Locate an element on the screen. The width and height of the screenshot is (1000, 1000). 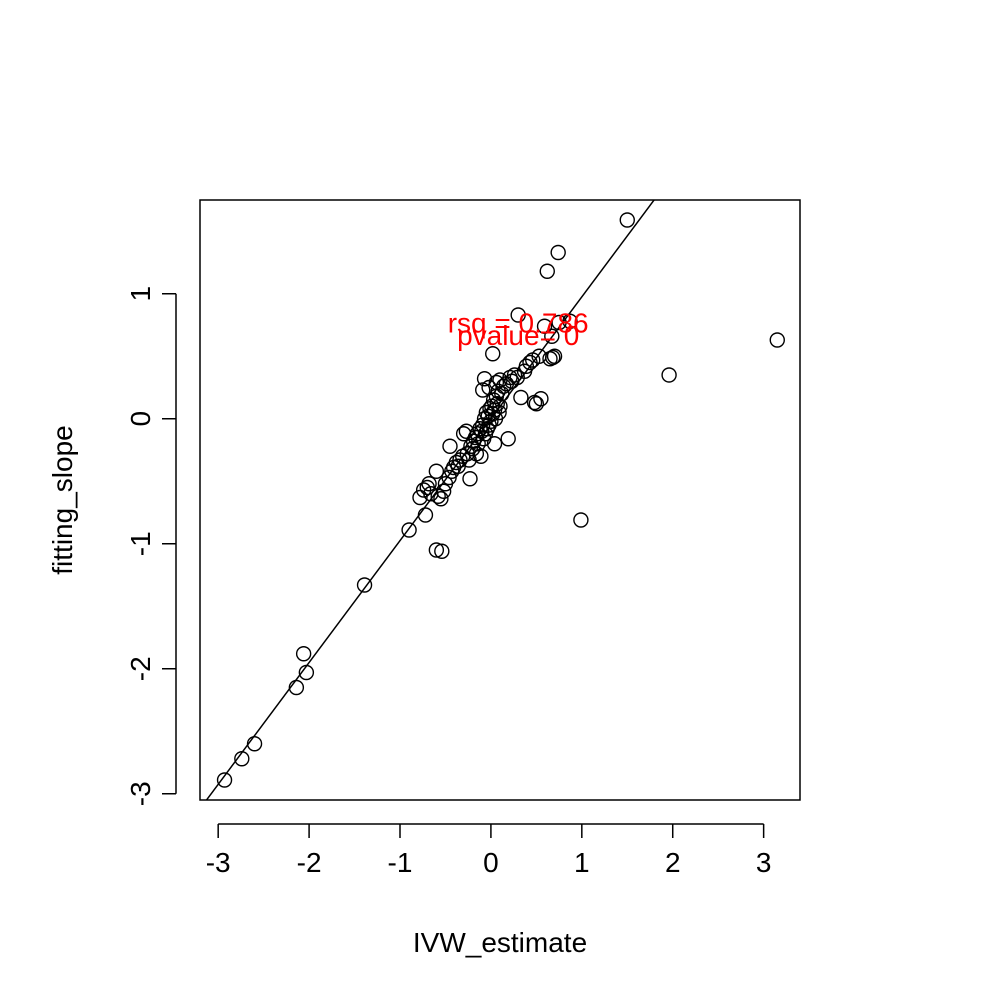
x-tick-label: 2 is located at coordinates (673, 862).